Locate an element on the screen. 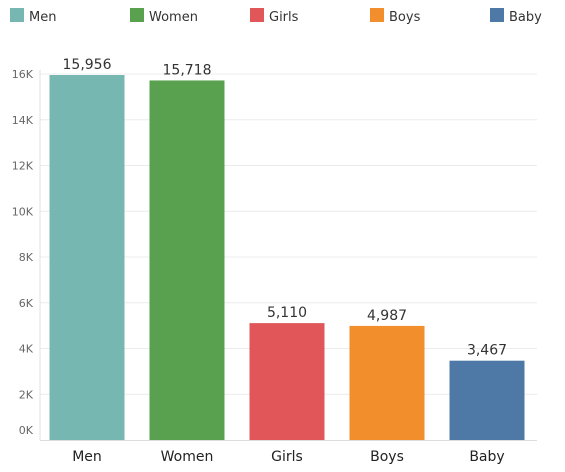 The width and height of the screenshot is (565, 472). x-tick-label-men: Men is located at coordinates (87, 457).